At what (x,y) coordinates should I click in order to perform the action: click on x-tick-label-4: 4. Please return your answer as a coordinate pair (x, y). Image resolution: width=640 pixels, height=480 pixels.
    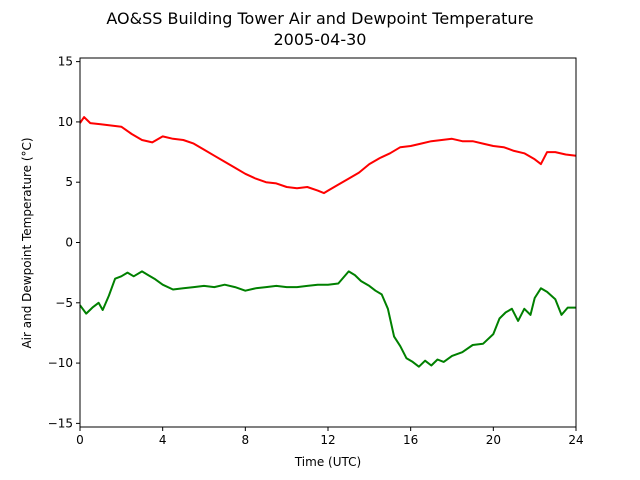
    Looking at the image, I should click on (163, 440).